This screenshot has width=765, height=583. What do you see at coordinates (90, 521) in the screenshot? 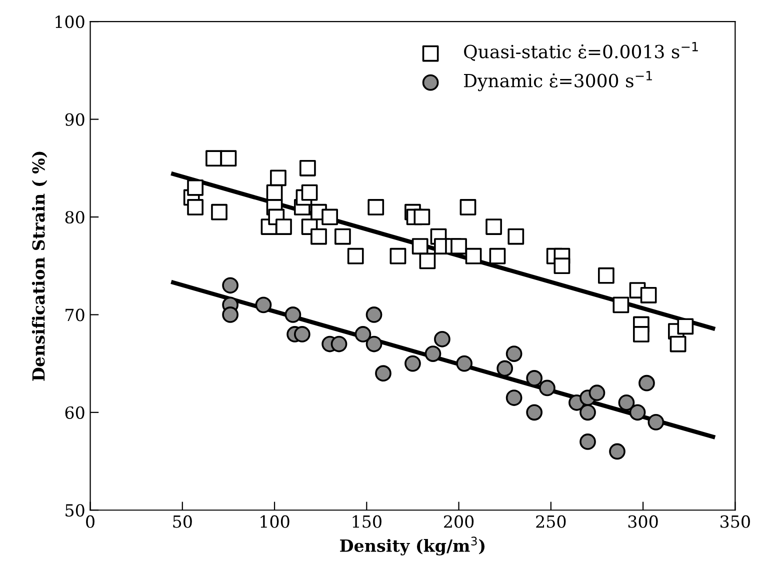
I see `x-tick-label: 0` at bounding box center [90, 521].